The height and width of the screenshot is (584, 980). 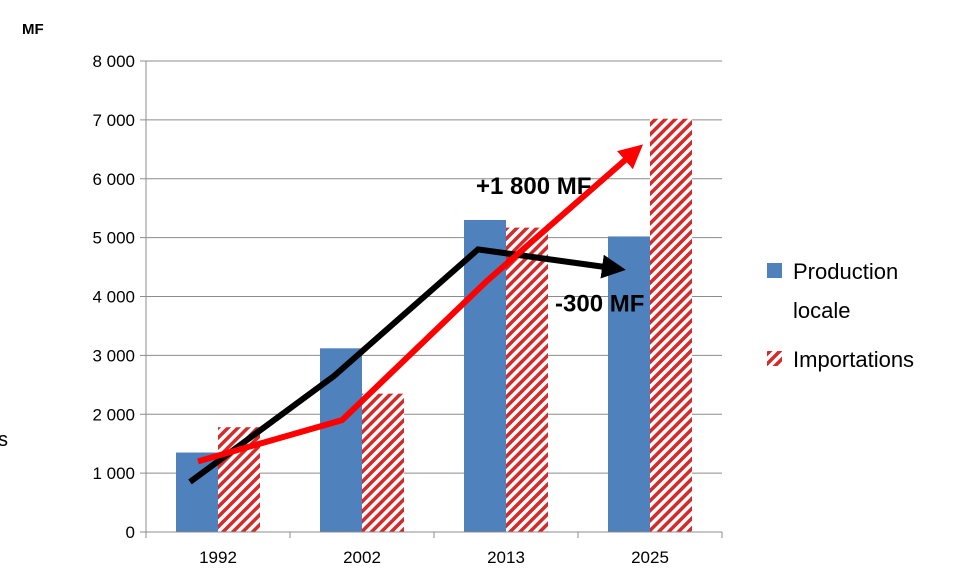 What do you see at coordinates (362, 557) in the screenshot?
I see `x-tick-label: 2002` at bounding box center [362, 557].